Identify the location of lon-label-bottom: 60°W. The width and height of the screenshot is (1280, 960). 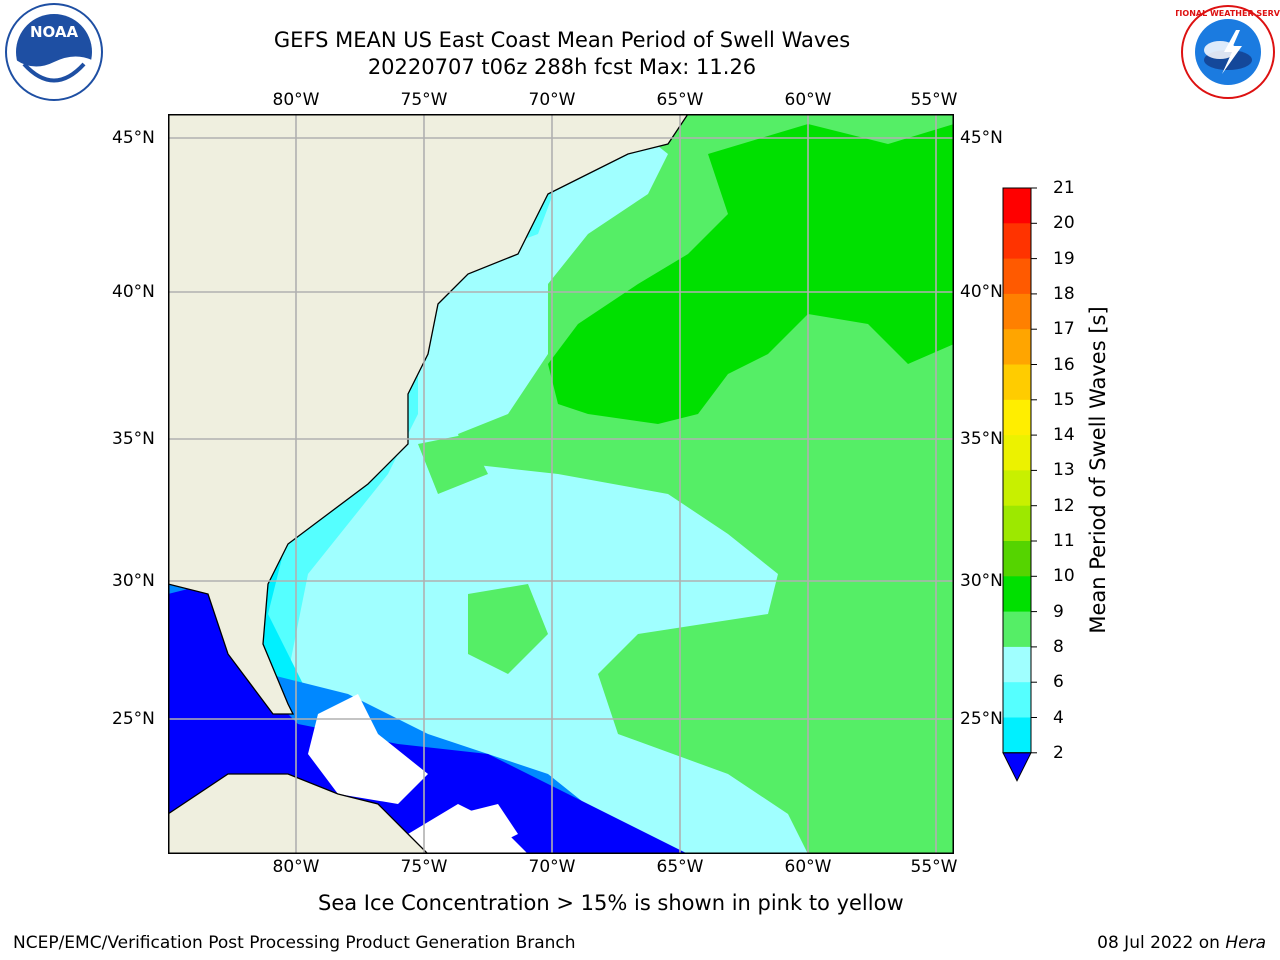
(808, 867).